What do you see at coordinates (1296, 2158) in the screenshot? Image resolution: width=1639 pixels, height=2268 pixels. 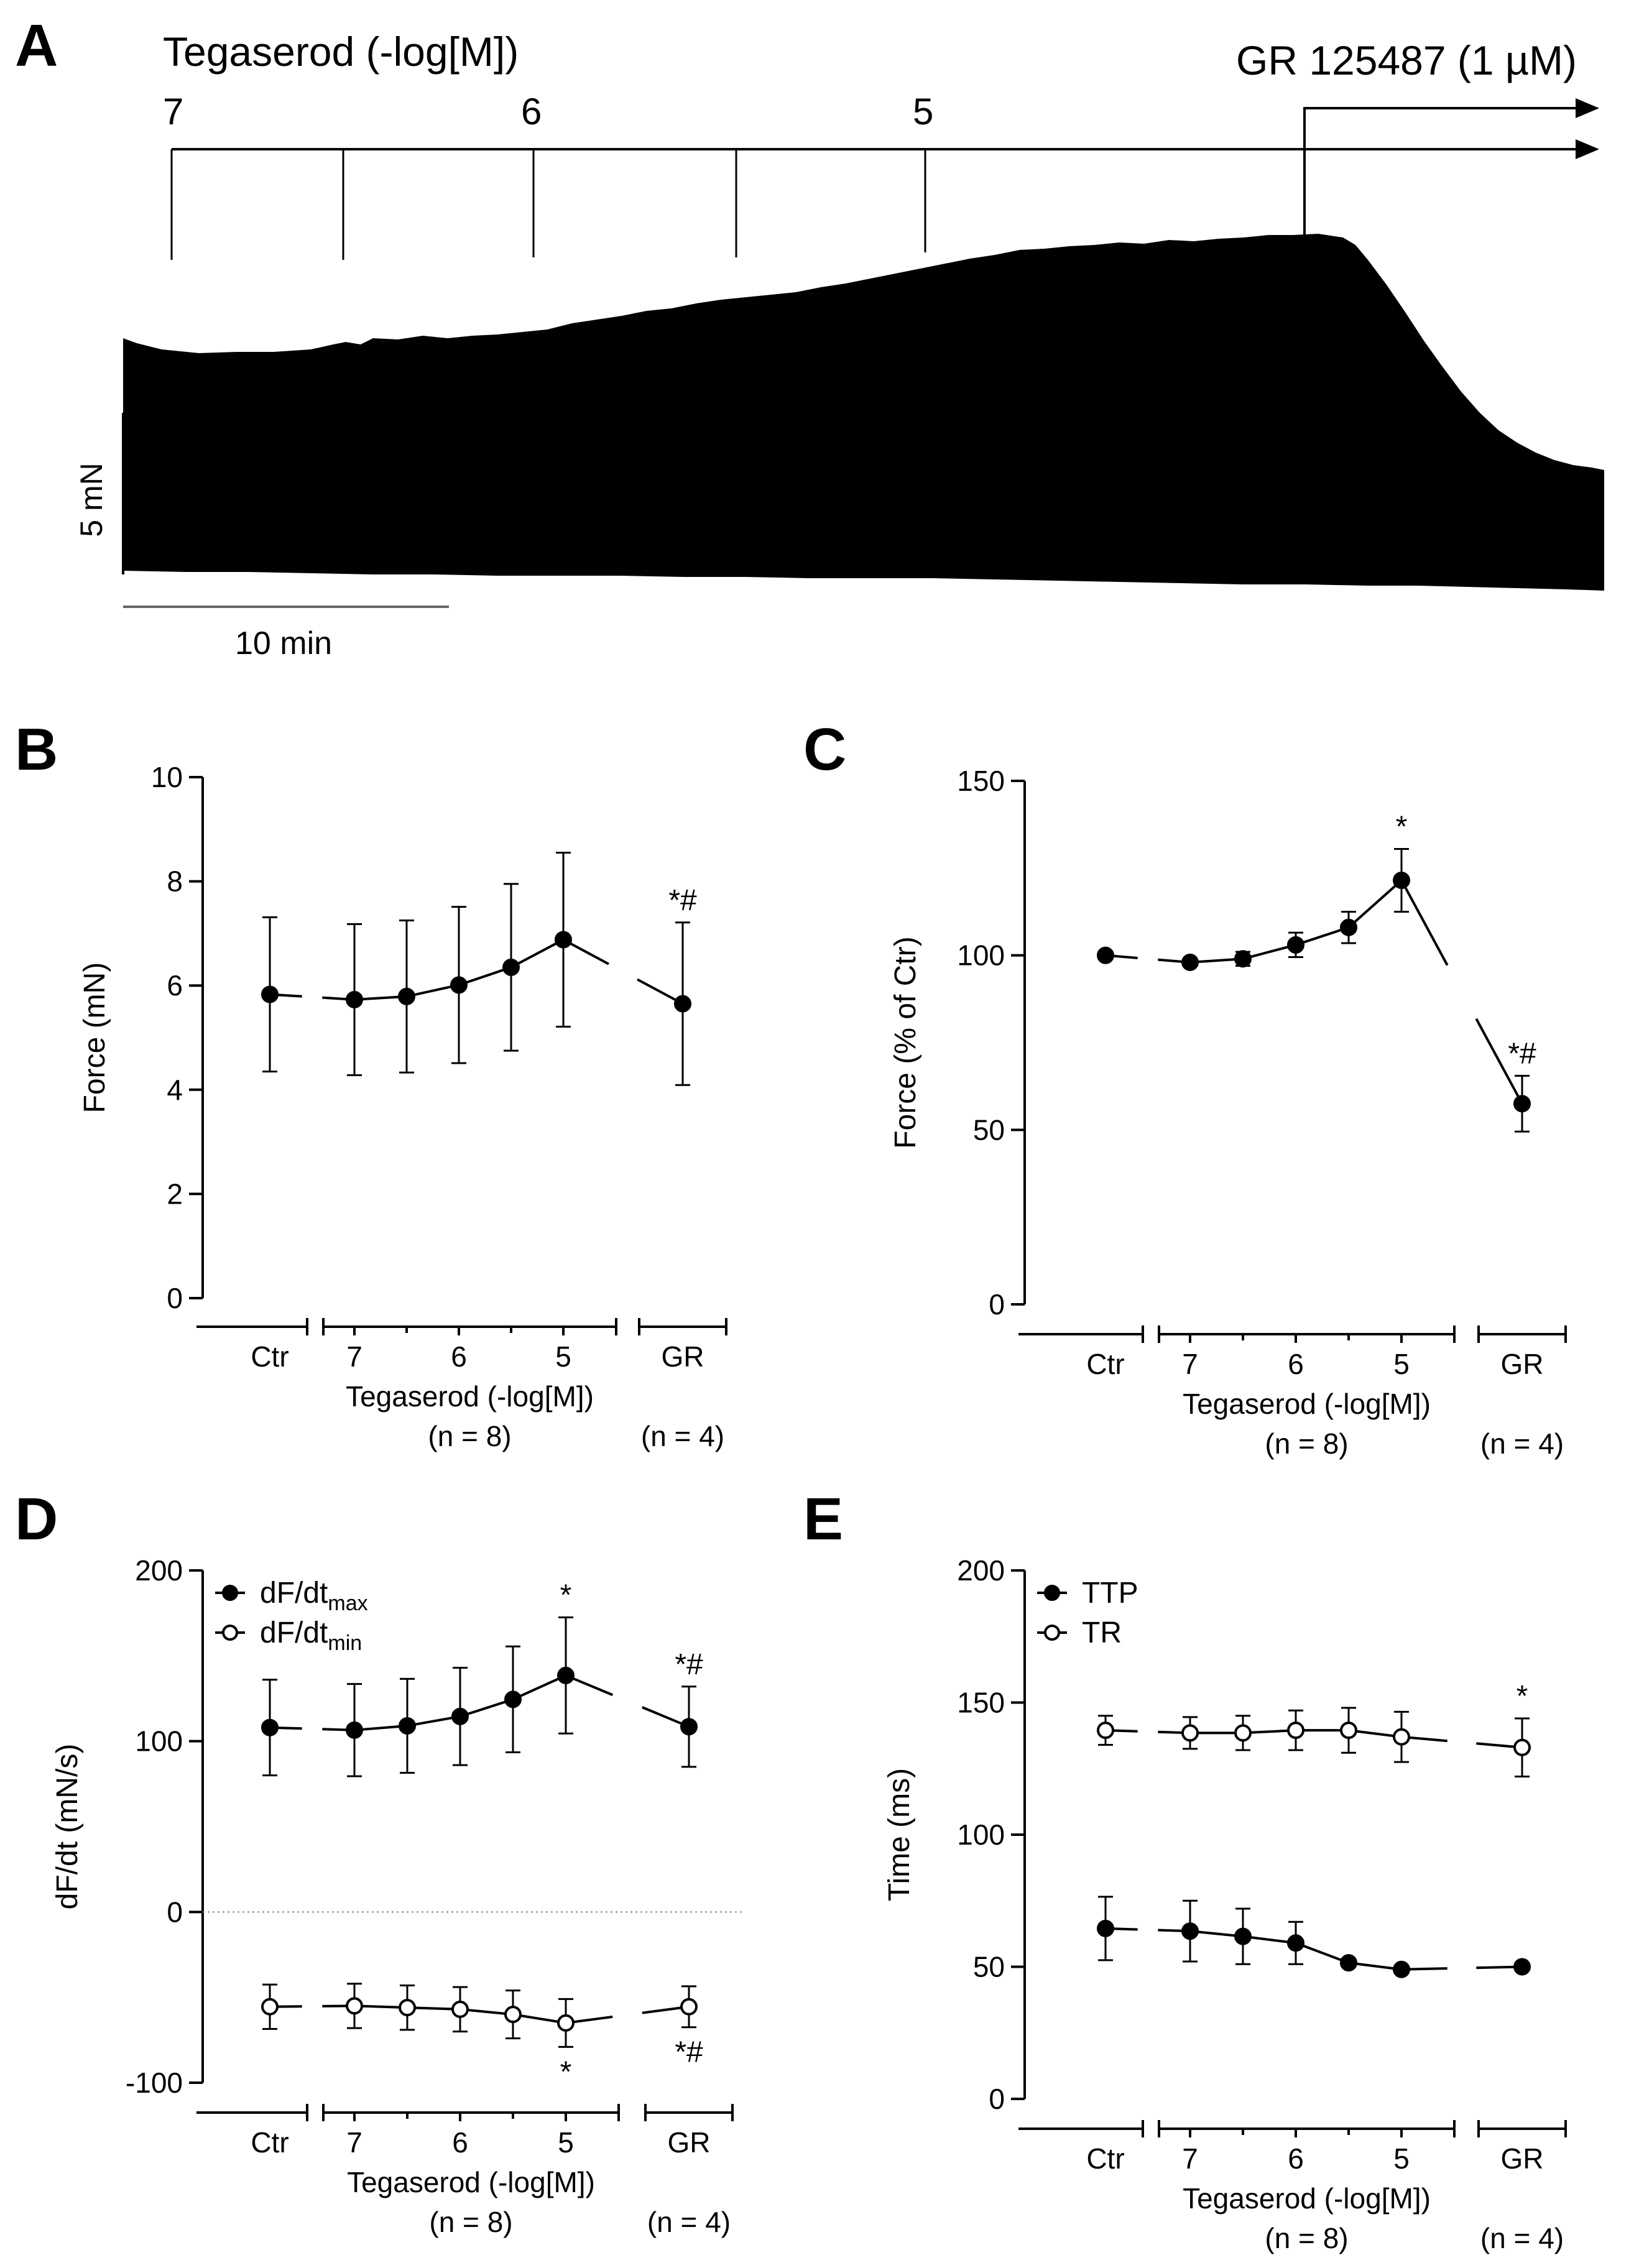 I see `x-label-conc-e-1: 6` at bounding box center [1296, 2158].